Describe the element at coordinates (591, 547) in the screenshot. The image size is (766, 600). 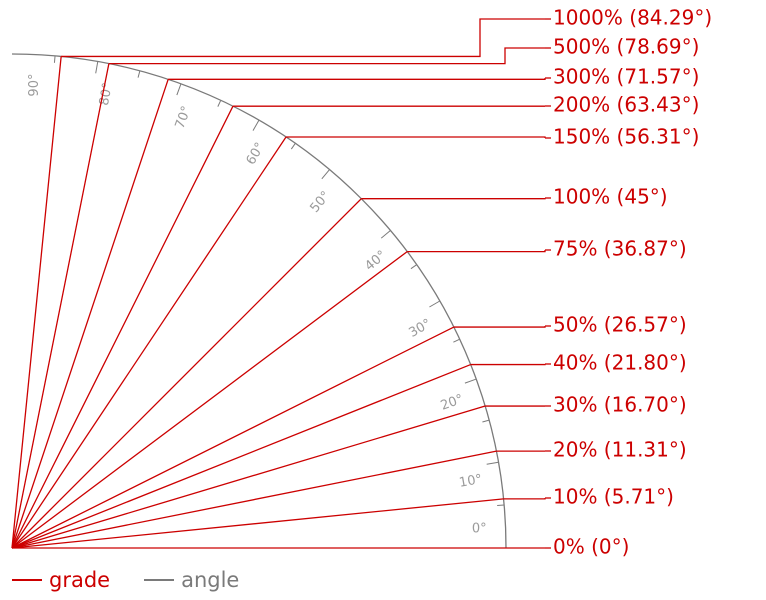
I see `grade-label: 0% (0°)` at that location.